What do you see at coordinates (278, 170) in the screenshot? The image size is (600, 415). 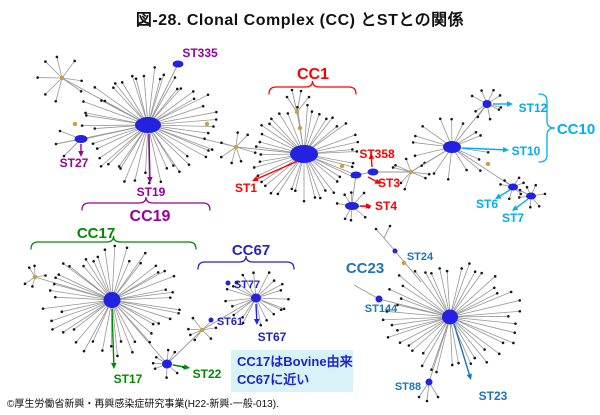 I see `arrow-st1` at bounding box center [278, 170].